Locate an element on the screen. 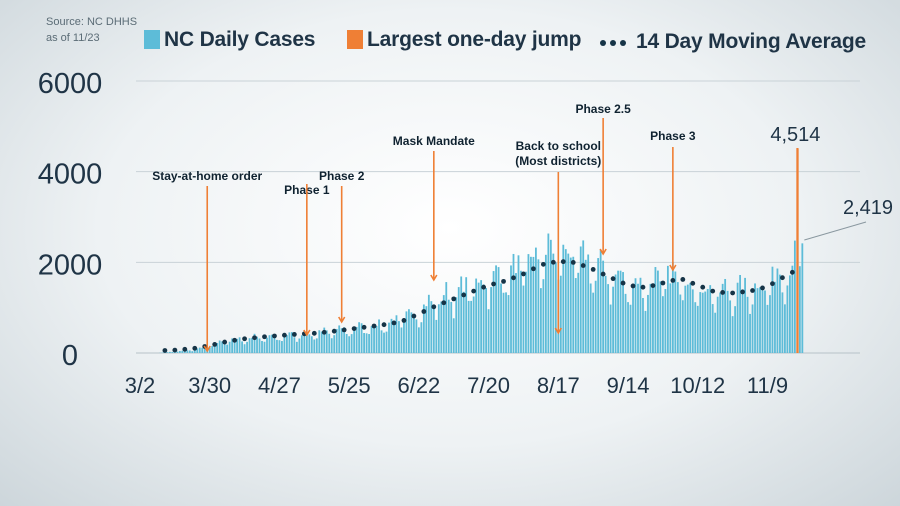 The height and width of the screenshot is (506, 900). annotation-label: Phase 2 is located at coordinates (342, 176).